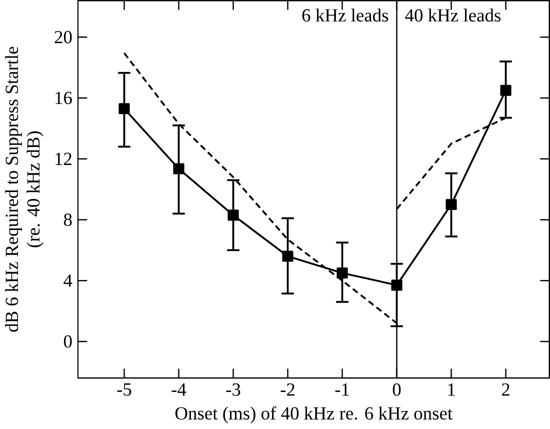  Describe the element at coordinates (124, 390) in the screenshot. I see `x-tick-label: -5` at that location.